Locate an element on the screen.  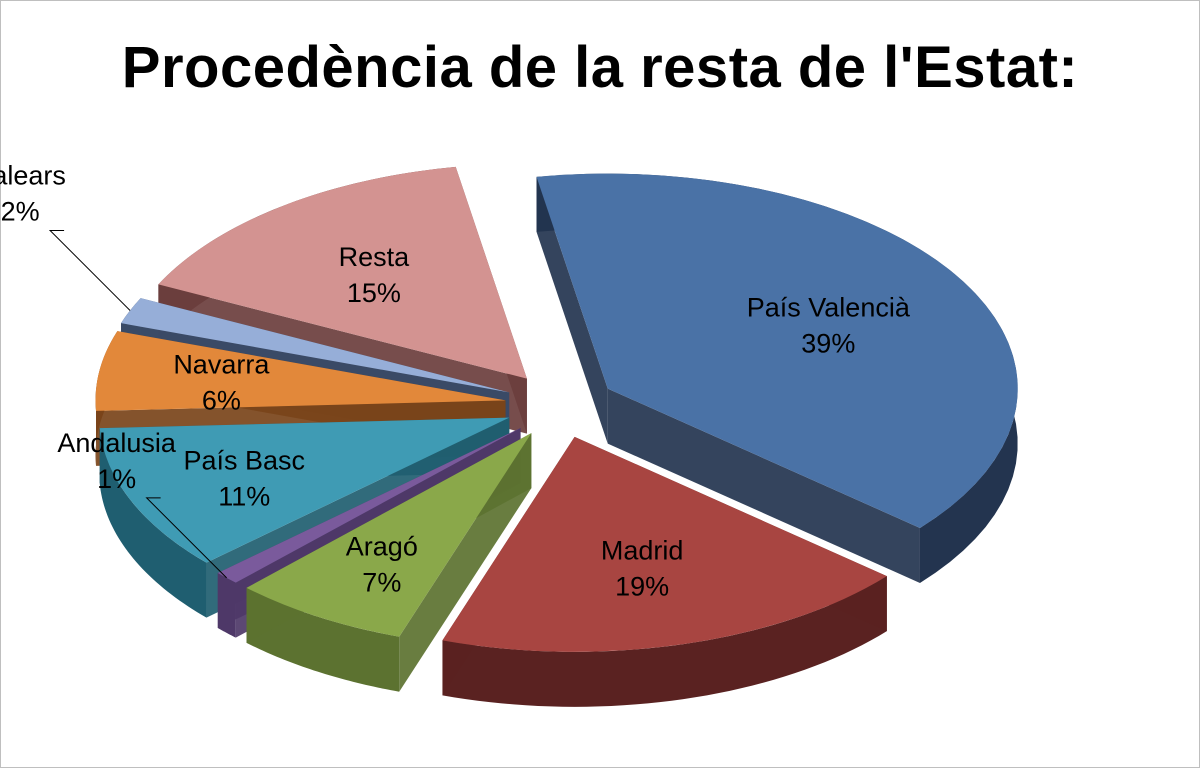
label-madrid: Madrid is located at coordinates (642, 550).